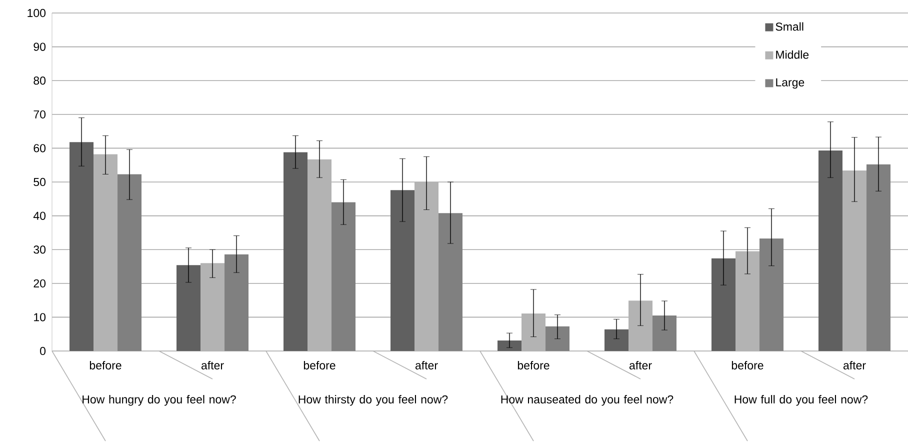 The image size is (908, 444). What do you see at coordinates (40, 46) in the screenshot?
I see `y-tick-label: 90` at bounding box center [40, 46].